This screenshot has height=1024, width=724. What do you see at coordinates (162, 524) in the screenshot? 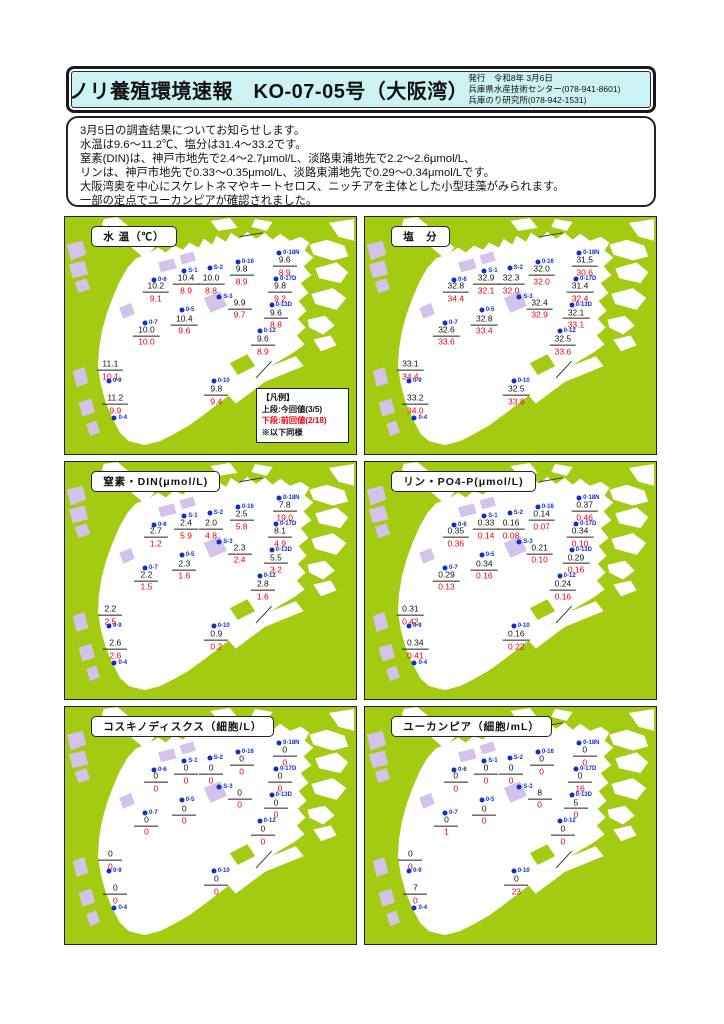
I see `station-label: 0-6` at bounding box center [162, 524].